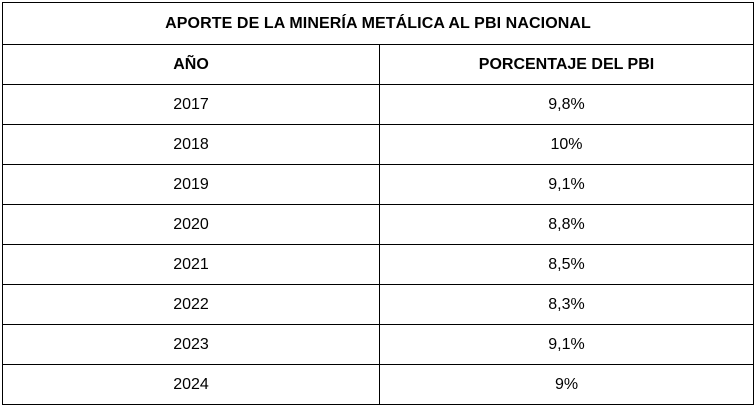 This screenshot has width=756, height=410. Describe the element at coordinates (191, 384) in the screenshot. I see `year-cell: 2024` at that location.